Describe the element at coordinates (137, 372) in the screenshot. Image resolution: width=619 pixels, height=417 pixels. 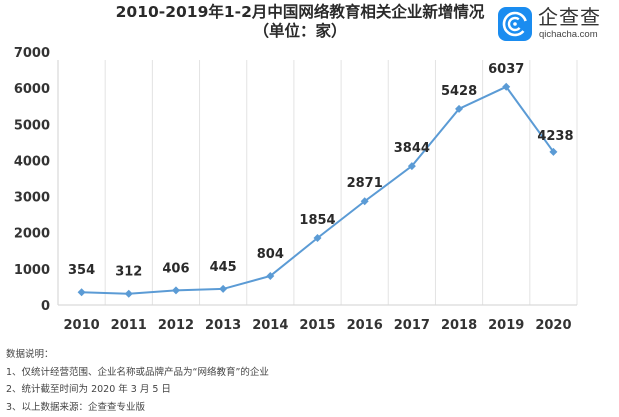
I see `note-item: 1、仅统计经营范围、企业名称或品牌产品为“网络教育”的企业` at that location.